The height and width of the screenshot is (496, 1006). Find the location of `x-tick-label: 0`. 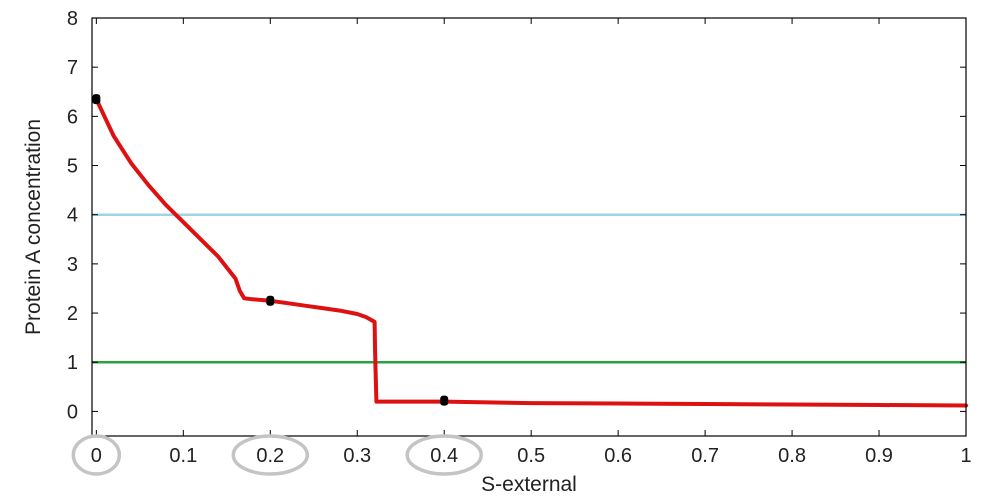

x-tick-label: 0 is located at coordinates (96, 456).